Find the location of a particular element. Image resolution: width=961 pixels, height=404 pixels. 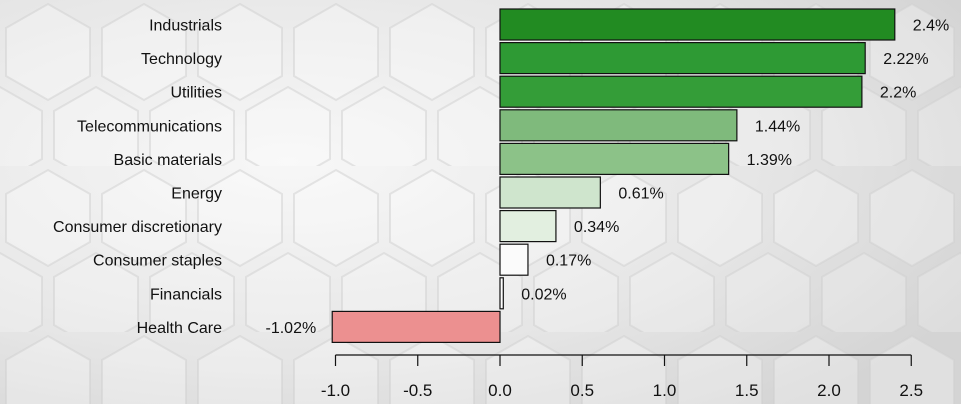

bar-technology is located at coordinates (682, 58).